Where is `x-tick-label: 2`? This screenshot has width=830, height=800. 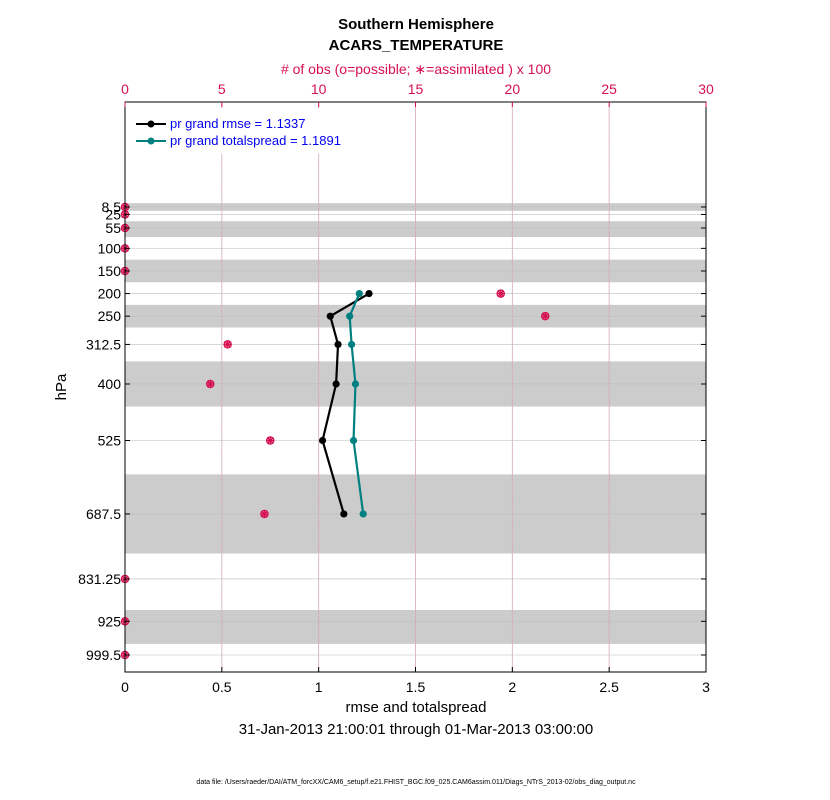 x-tick-label: 2 is located at coordinates (512, 687).